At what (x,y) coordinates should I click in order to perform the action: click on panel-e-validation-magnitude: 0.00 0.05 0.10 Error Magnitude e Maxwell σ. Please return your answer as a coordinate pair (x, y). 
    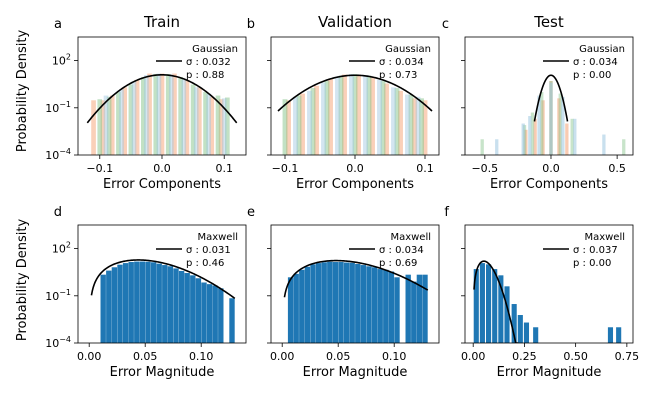
    Looking at the image, I should click on (343, 292).